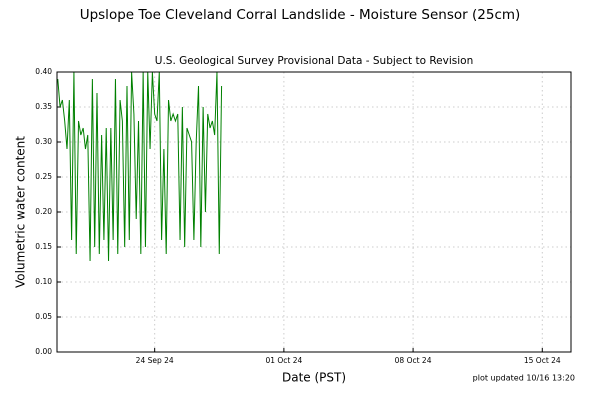 Image resolution: width=600 pixels, height=400 pixels. What do you see at coordinates (43, 141) in the screenshot?
I see `y-tick-label: 0.30` at bounding box center [43, 141].